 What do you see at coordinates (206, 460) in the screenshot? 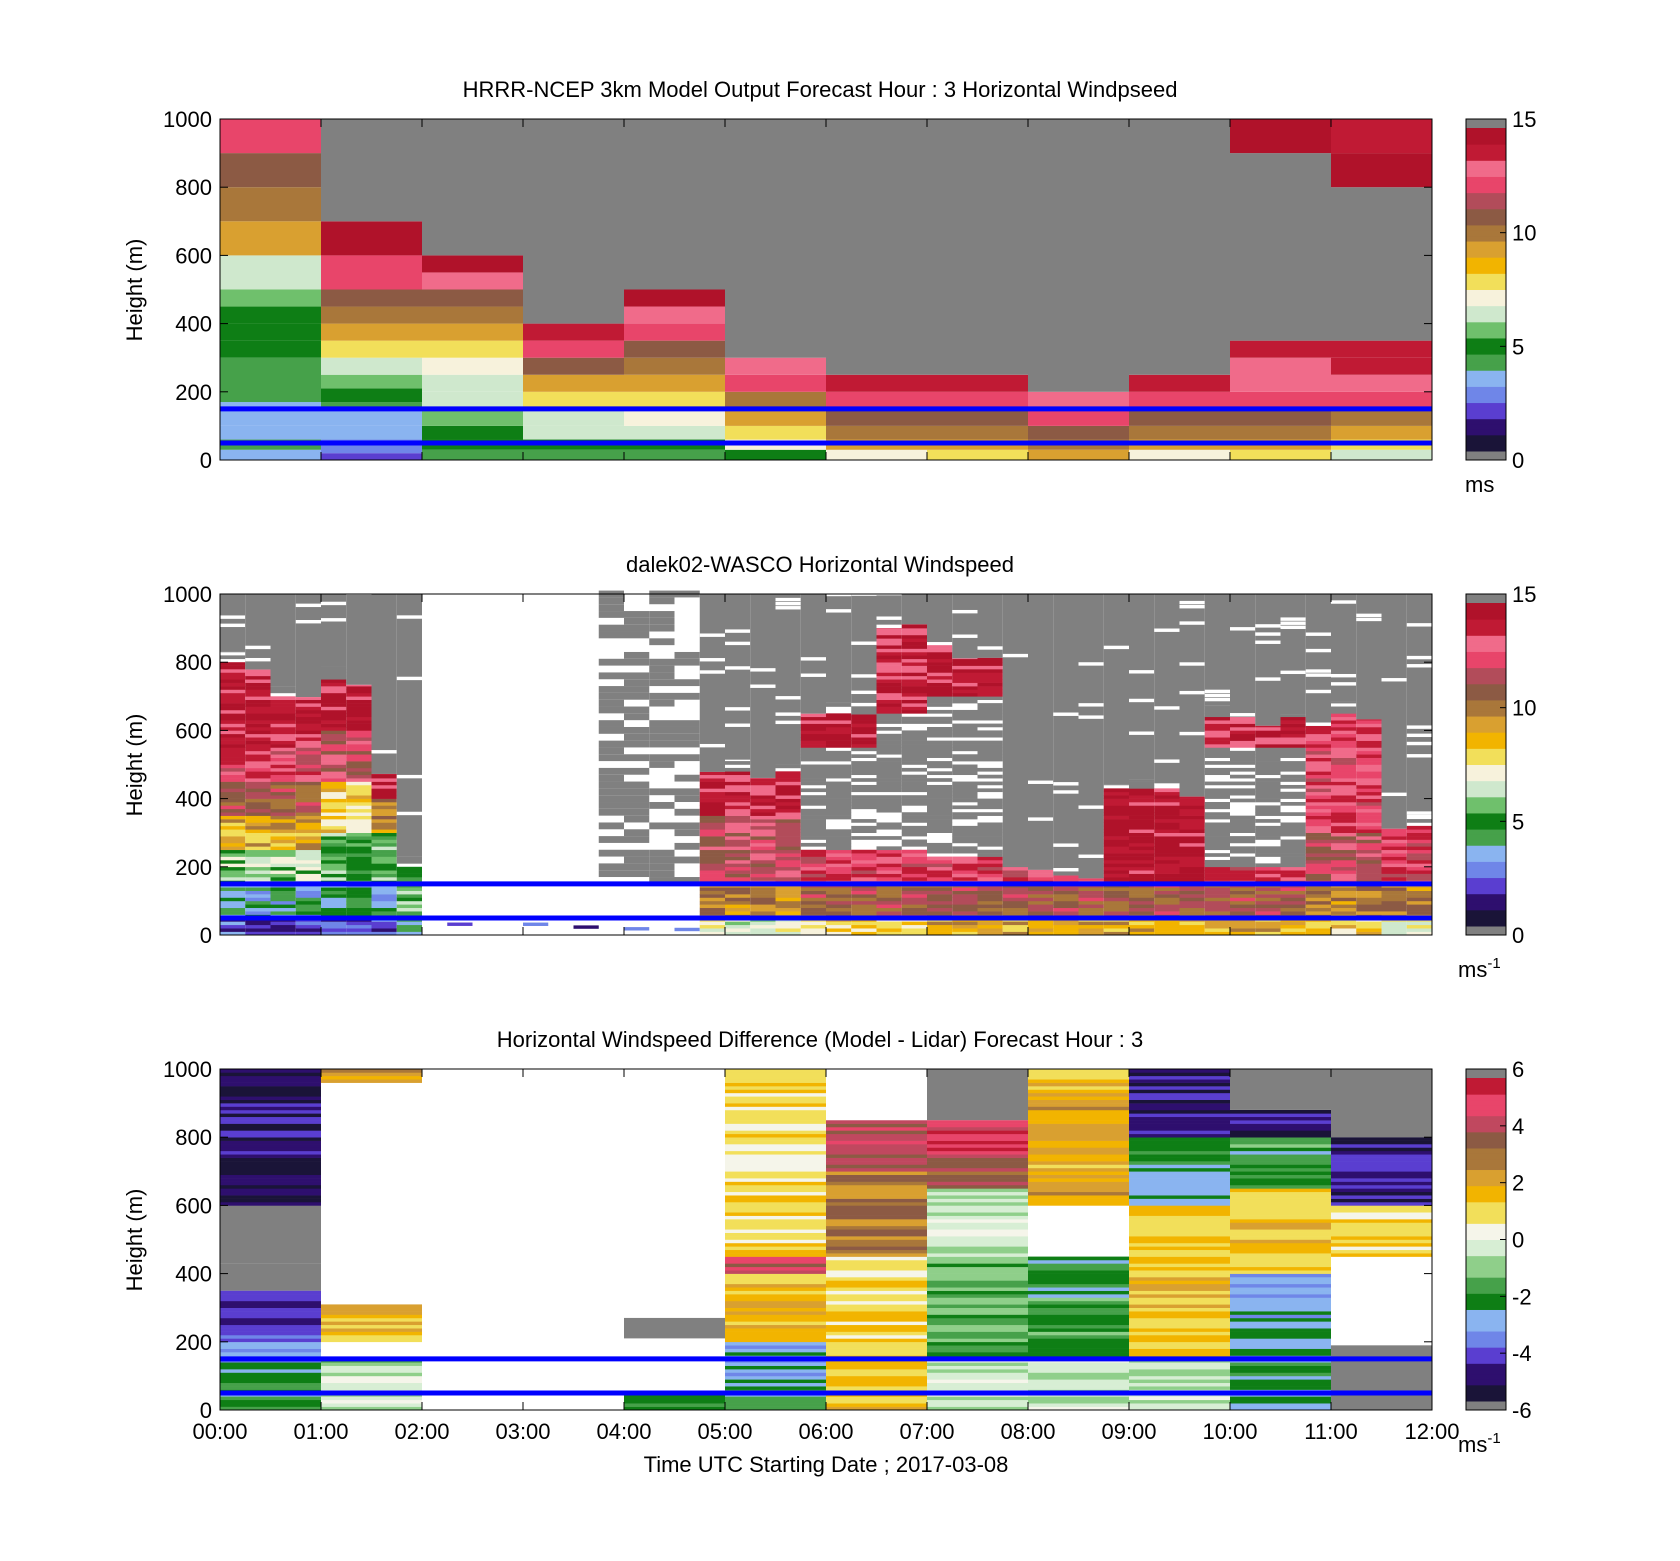
I see `y-tick-label: 0` at bounding box center [206, 460].